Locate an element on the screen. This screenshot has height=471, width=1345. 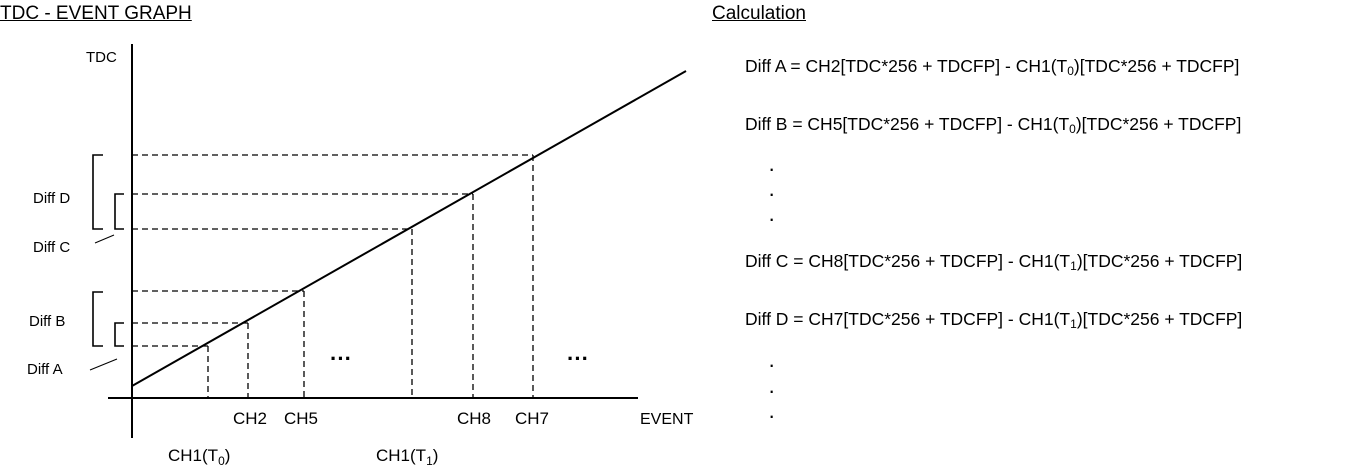
y-axis-label: TDC is located at coordinates (101, 57).